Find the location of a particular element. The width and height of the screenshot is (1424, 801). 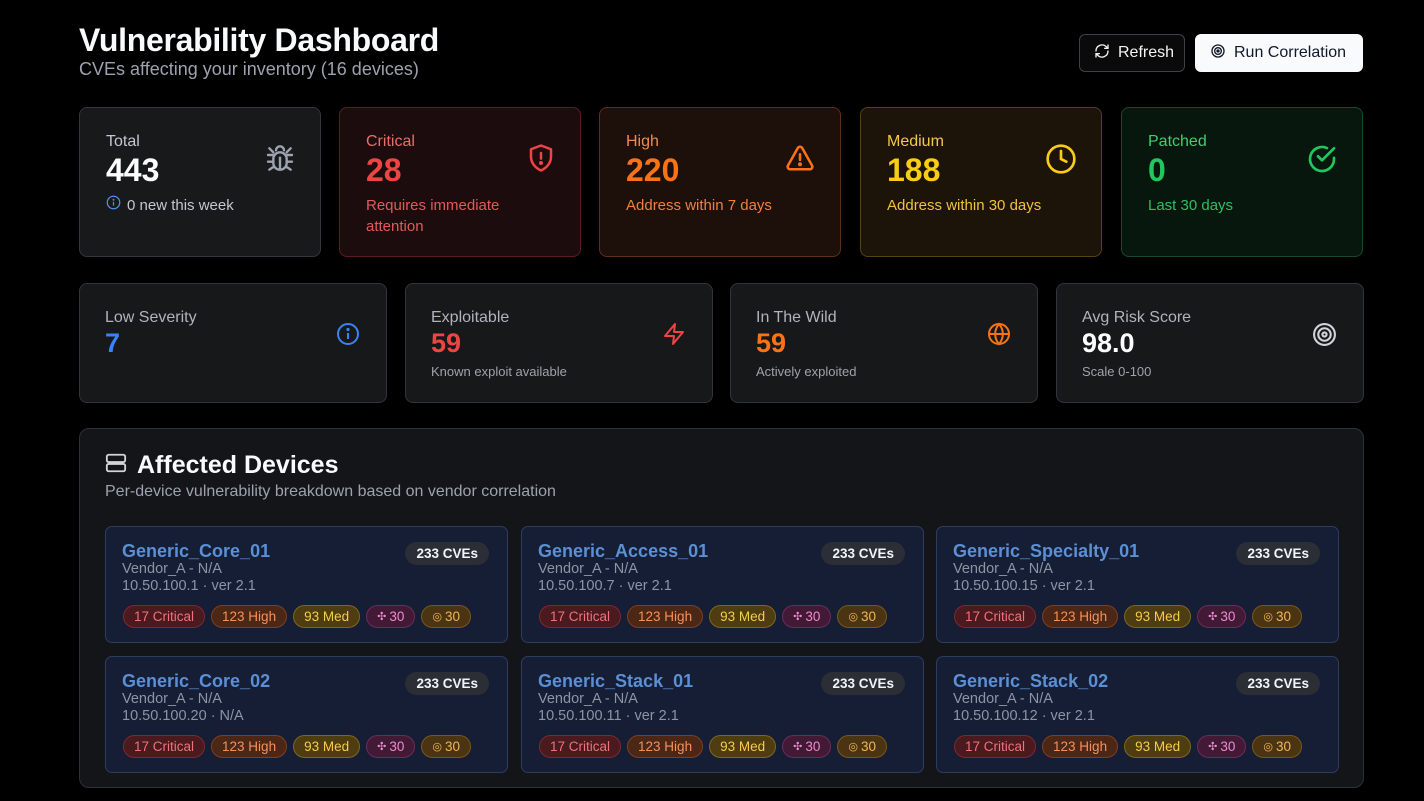

exploitable-label: Exploitable is located at coordinates (470, 317).